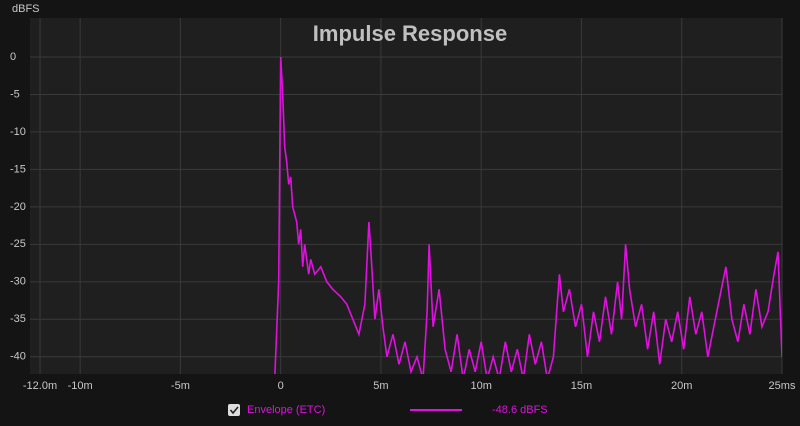 The height and width of the screenshot is (426, 800). Describe the element at coordinates (15, 94) in the screenshot. I see `y-tick-label: -5` at that location.